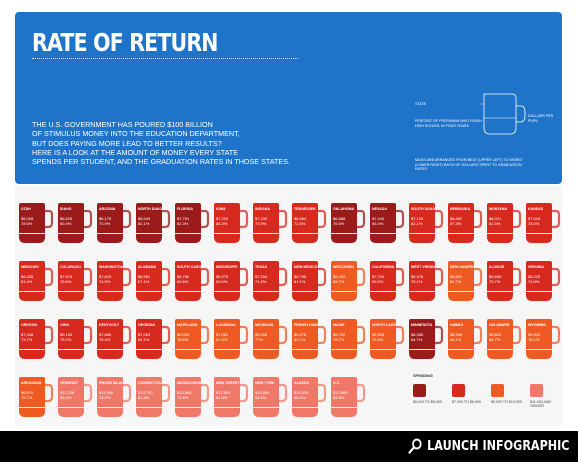 This screenshot has height=462, width=578. What do you see at coordinates (261, 223) in the screenshot?
I see `mug-graduation-value: 73.9%` at bounding box center [261, 223].